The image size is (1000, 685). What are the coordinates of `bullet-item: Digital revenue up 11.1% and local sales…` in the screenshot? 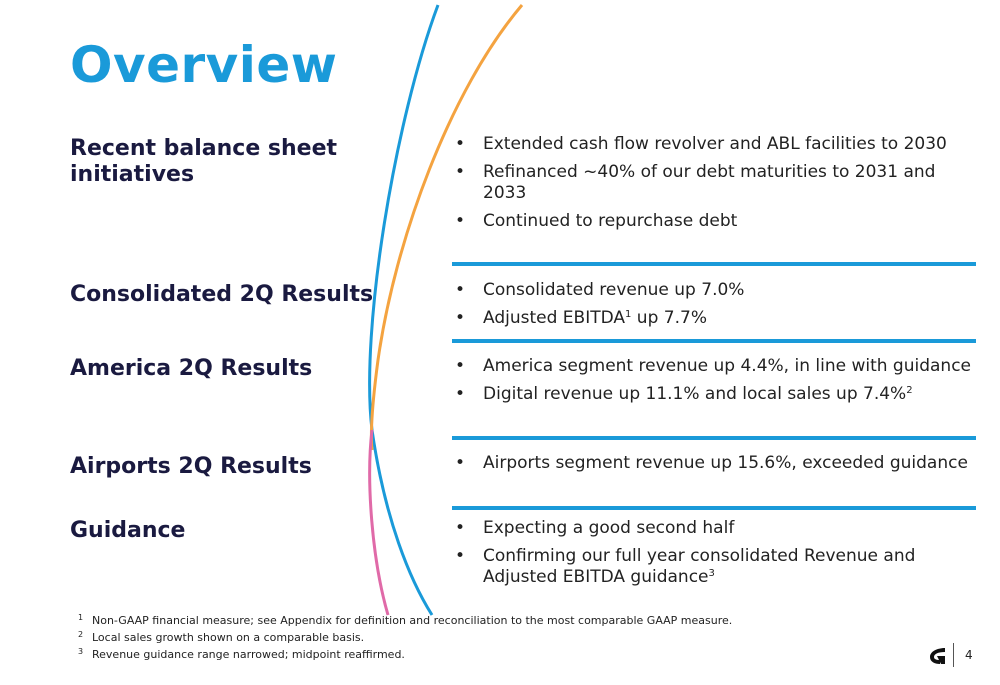 It's located at (715, 394).